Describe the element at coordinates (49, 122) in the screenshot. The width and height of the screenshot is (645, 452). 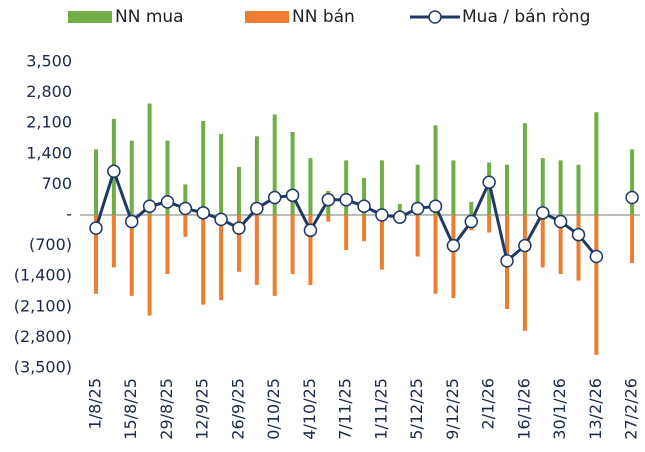
I see `y-tick-label: 2,100` at that location.